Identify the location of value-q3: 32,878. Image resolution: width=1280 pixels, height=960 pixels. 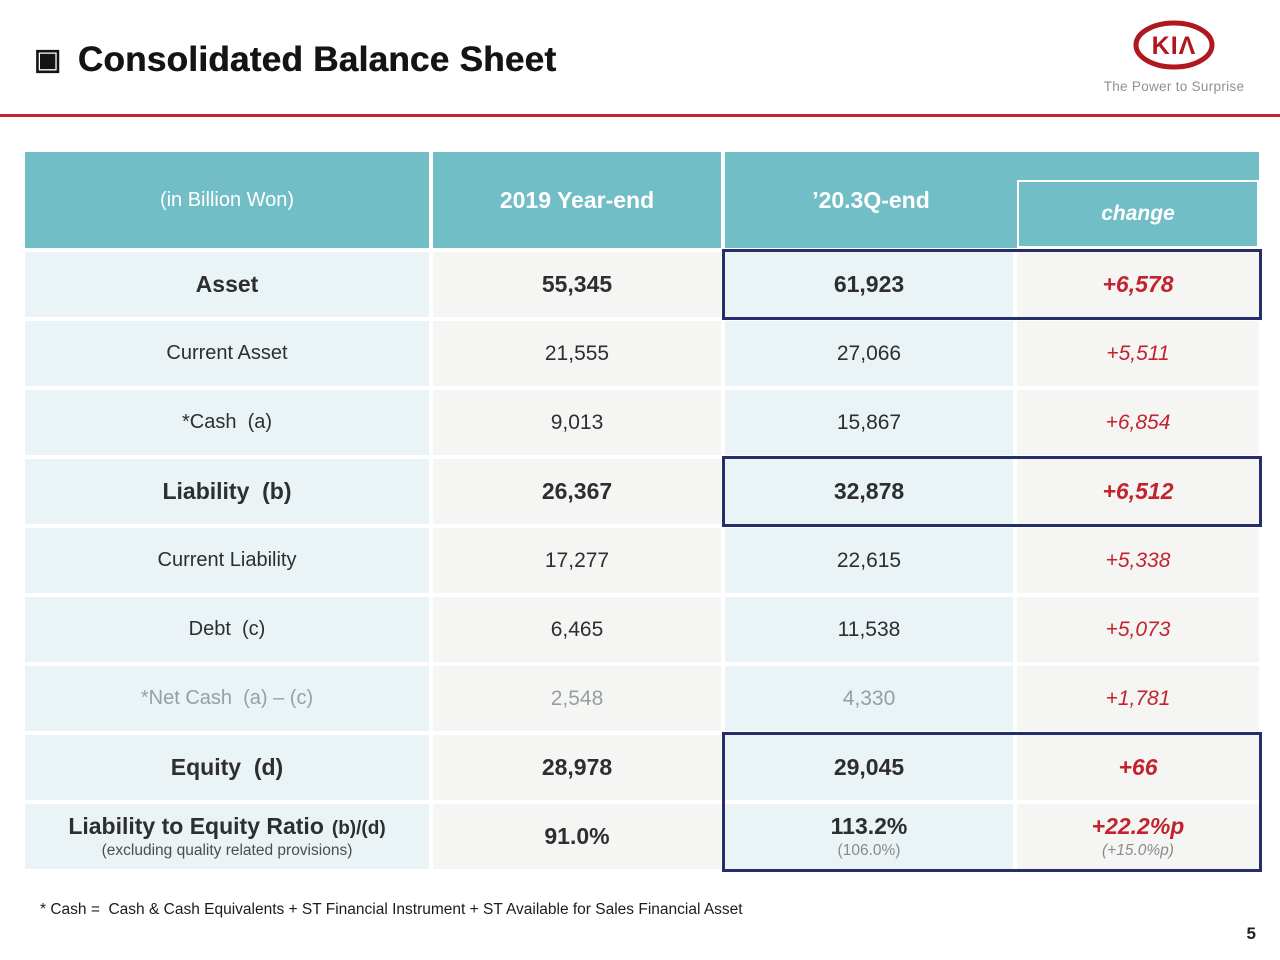
(869, 491).